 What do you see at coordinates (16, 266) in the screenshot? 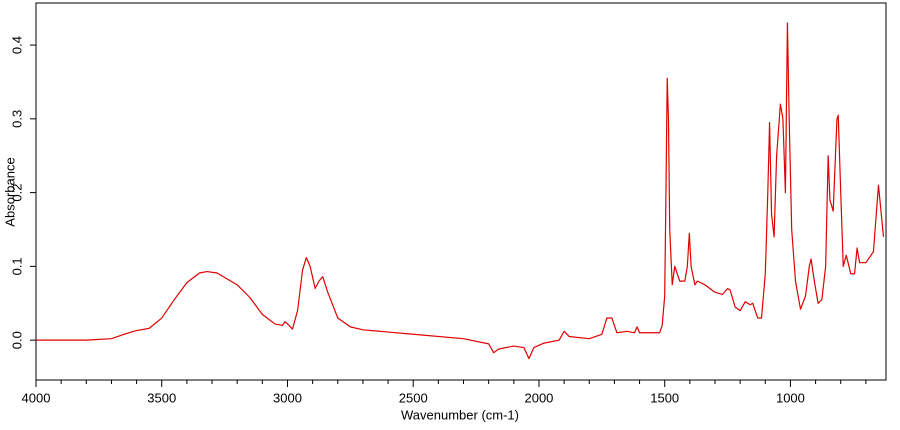
I see `y-tick-label: 0.1` at bounding box center [16, 266].